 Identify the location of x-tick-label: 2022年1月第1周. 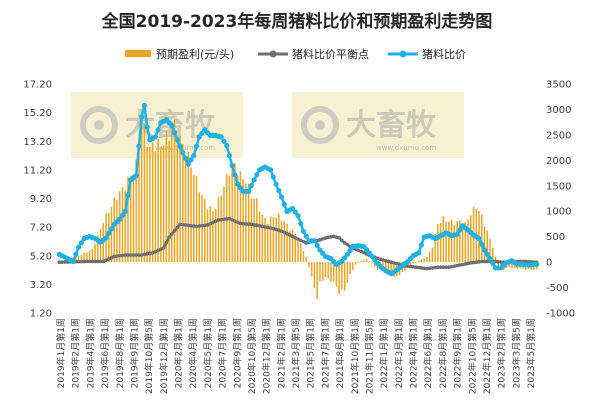
(384, 353).